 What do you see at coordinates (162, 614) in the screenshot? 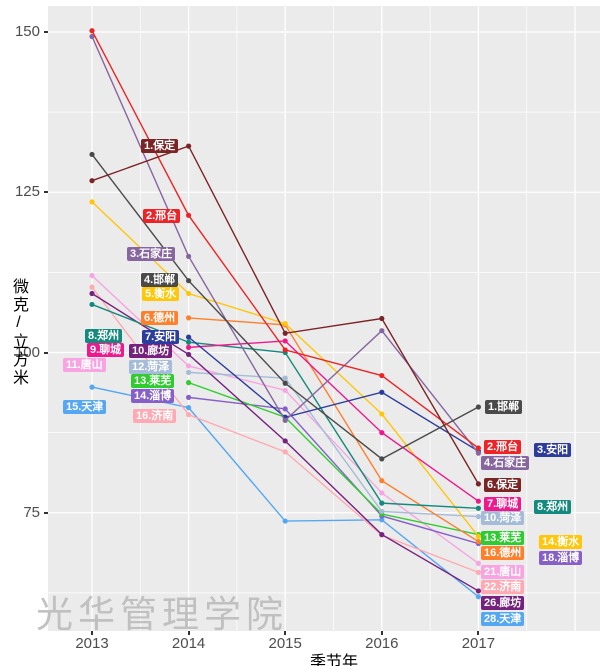
I see `watermark-text: 光华管理学院` at bounding box center [162, 614].